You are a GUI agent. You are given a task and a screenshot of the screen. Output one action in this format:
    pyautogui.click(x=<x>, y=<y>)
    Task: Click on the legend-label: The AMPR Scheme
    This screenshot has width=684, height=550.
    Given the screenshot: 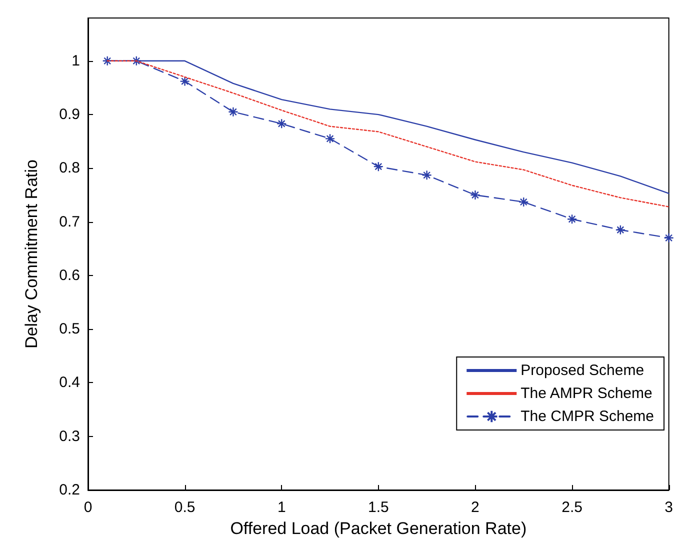 What is the action you would take?
    pyautogui.click(x=586, y=393)
    